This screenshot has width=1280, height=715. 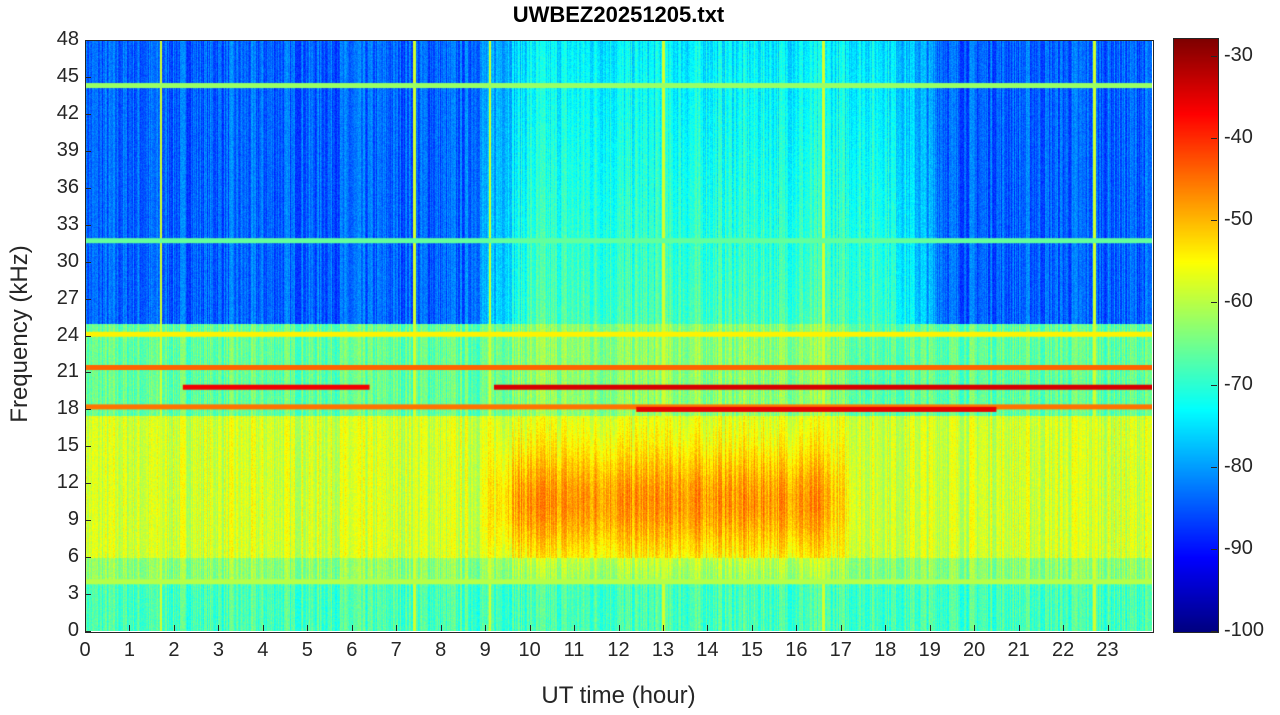 What do you see at coordinates (19, 334) in the screenshot?
I see `y-axis-label: Frequency (kHz)` at bounding box center [19, 334].